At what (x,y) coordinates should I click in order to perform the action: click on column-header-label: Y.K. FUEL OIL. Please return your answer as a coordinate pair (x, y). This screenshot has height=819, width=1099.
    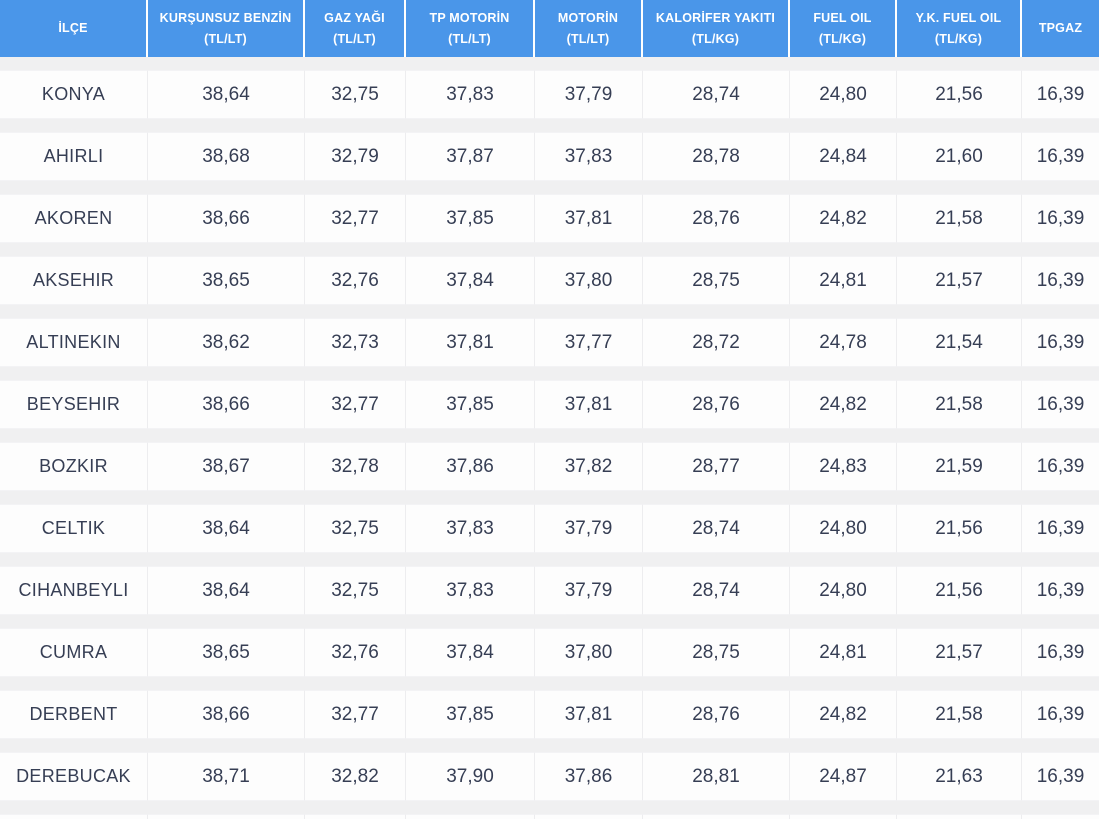
    Looking at the image, I should click on (958, 17).